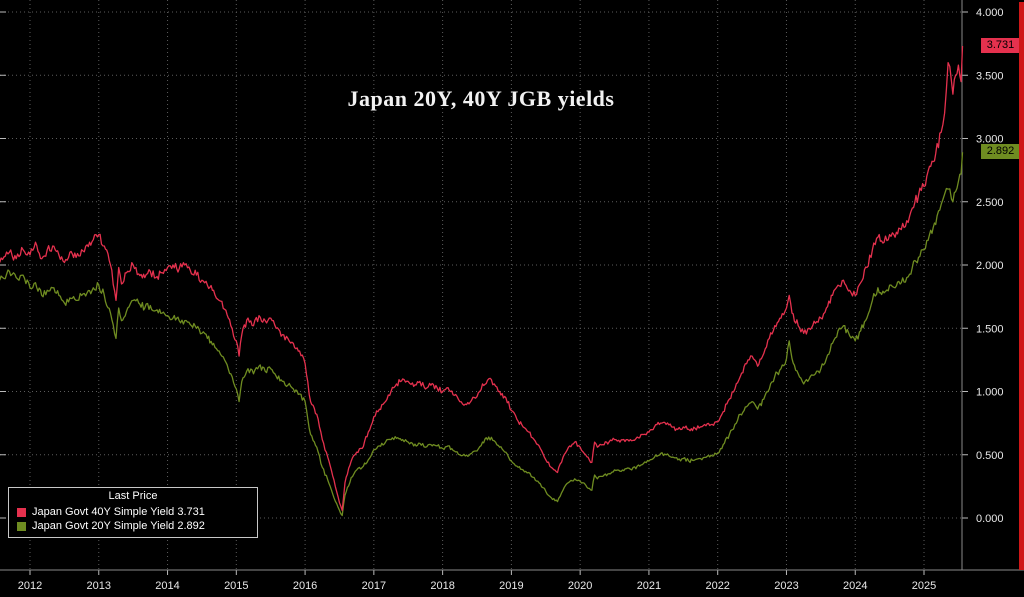 The width and height of the screenshot is (1024, 597). What do you see at coordinates (99, 586) in the screenshot?
I see `x-axis-label: 2013` at bounding box center [99, 586].